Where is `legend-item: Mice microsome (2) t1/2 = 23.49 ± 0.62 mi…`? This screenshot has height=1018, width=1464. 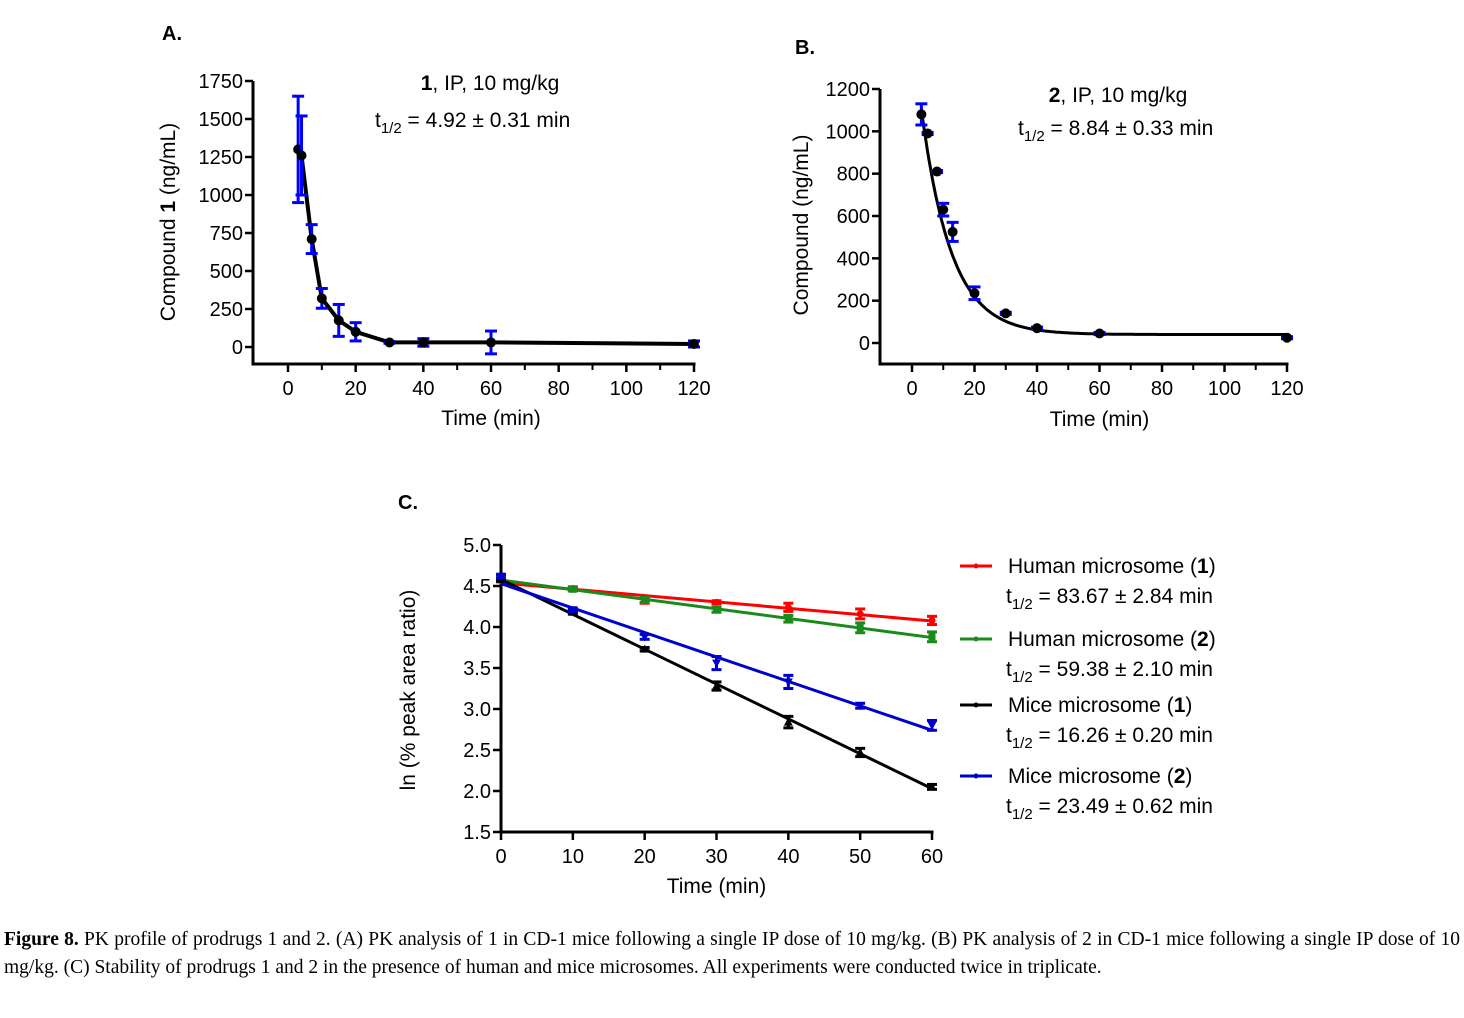 legend-item: Mice microsome (2) t1/2 = 23.49 ± 0.62 mi… is located at coordinates (1086, 794).